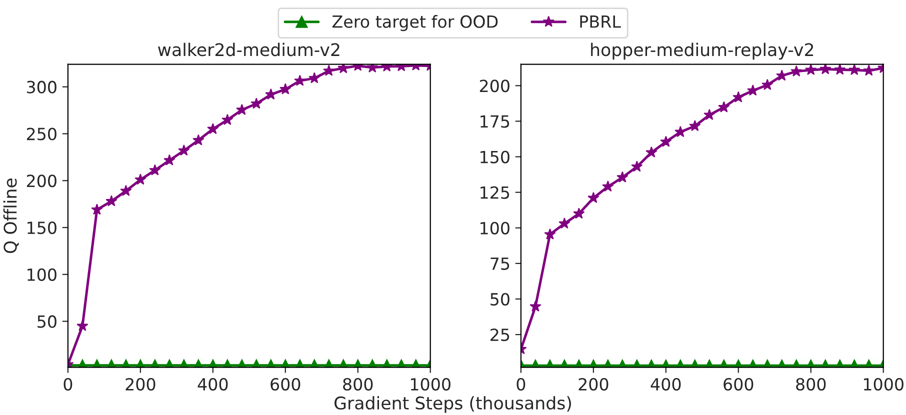 Image resolution: width=906 pixels, height=415 pixels. What do you see at coordinates (600, 22) in the screenshot?
I see `legend-label: PBRL` at bounding box center [600, 22].